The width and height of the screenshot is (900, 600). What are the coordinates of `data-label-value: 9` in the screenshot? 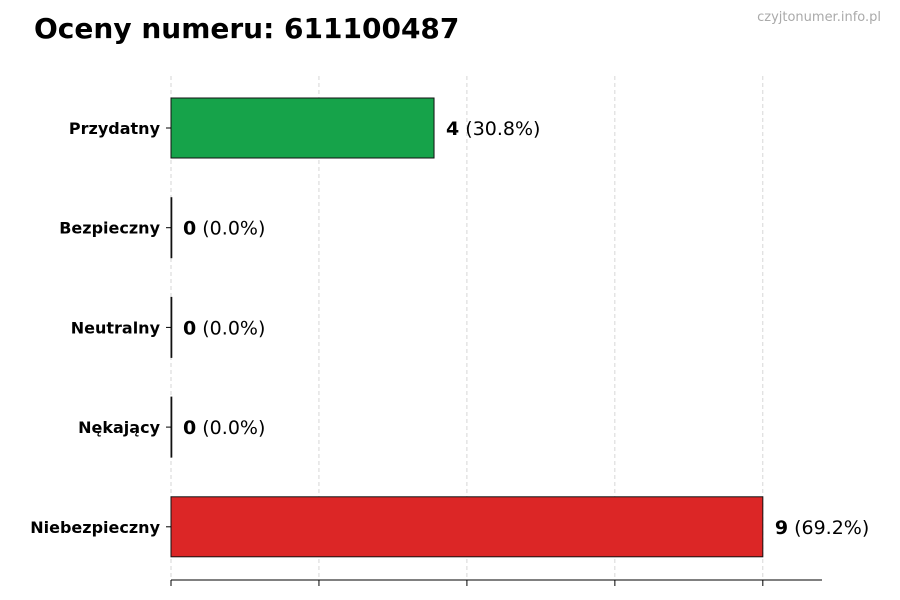 It's located at (781, 528).